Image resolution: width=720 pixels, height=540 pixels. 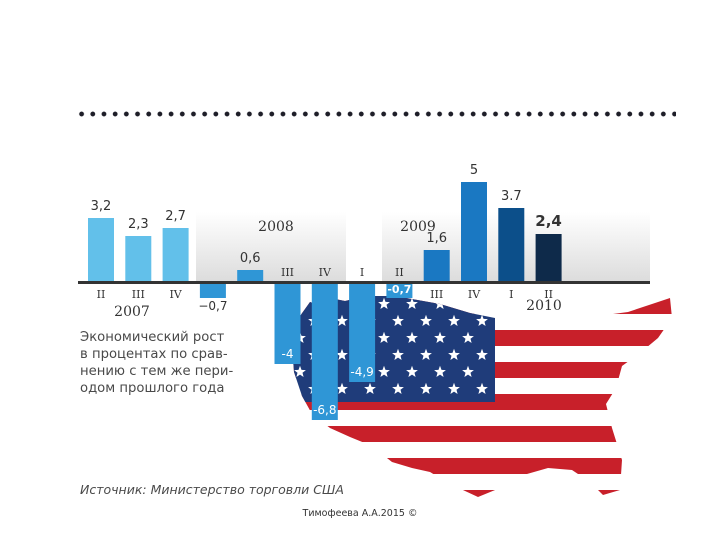 What do you see at coordinates (250, 258) in the screenshot?
I see `value-label-5: 0,6` at bounding box center [250, 258].